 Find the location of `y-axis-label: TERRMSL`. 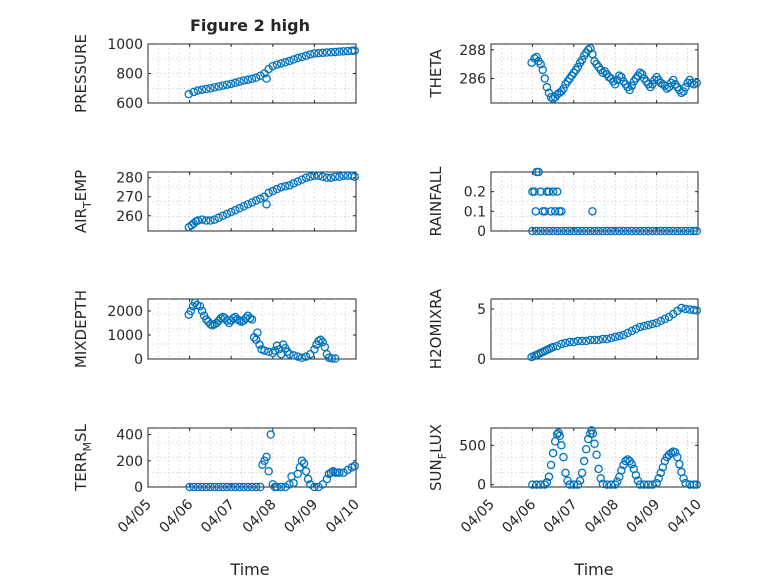

y-axis-label: TERRMSL is located at coordinates (83, 457).